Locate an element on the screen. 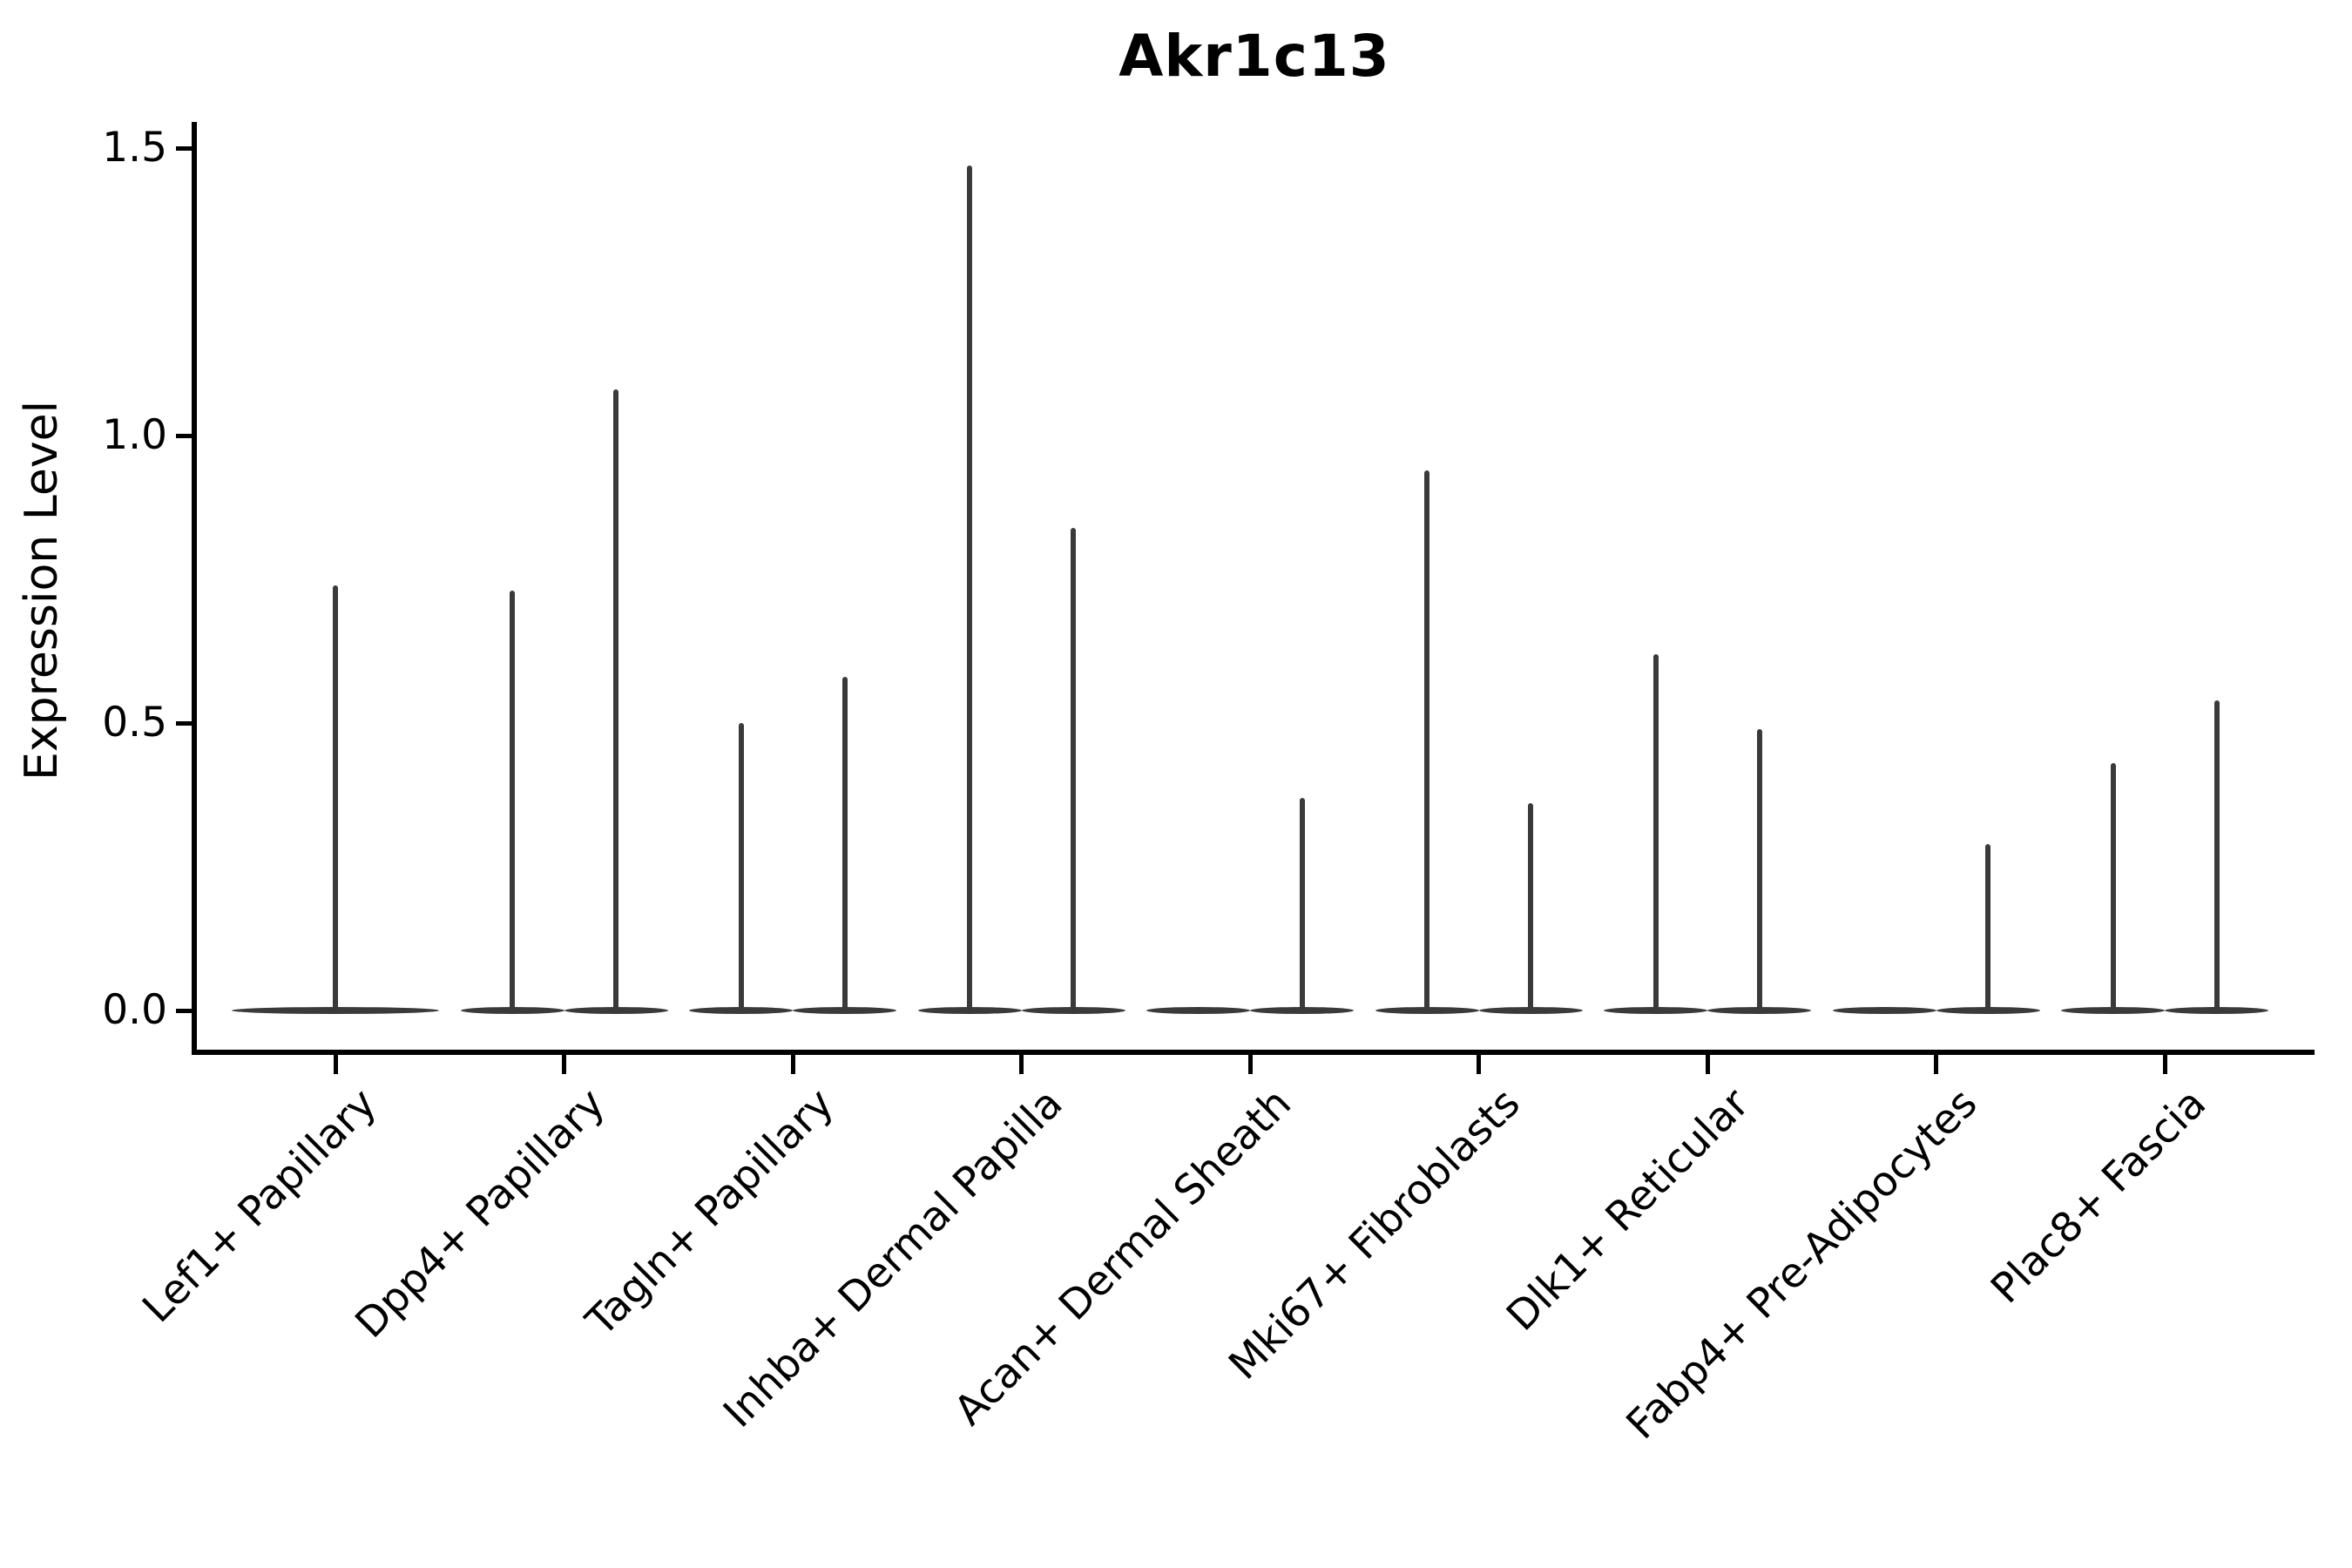 The width and height of the screenshot is (2352, 1568). y-tick-label: 0.5 is located at coordinates (134, 723).